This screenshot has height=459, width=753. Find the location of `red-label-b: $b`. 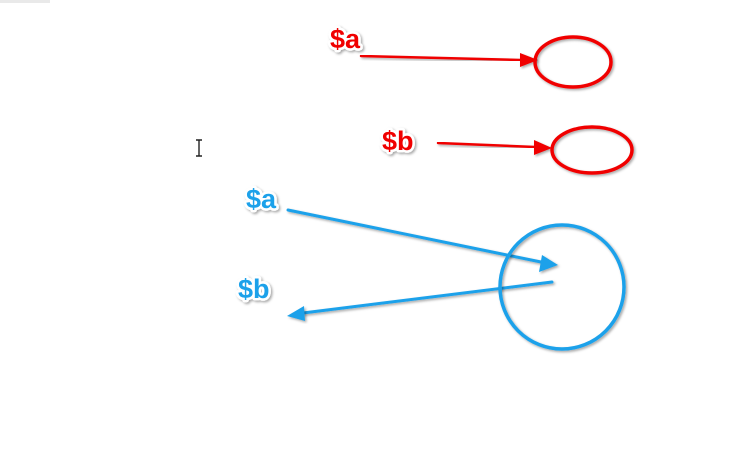

red-label-b: $b is located at coordinates (398, 141).